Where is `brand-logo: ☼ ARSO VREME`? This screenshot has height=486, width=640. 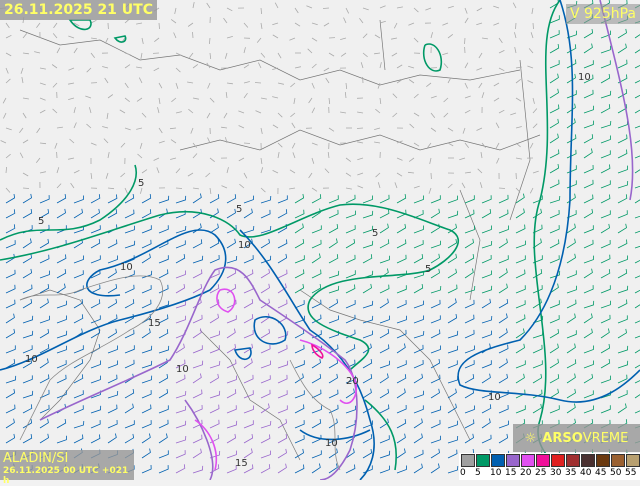 brand-logo: ☼ ARSO VREME is located at coordinates (576, 438).